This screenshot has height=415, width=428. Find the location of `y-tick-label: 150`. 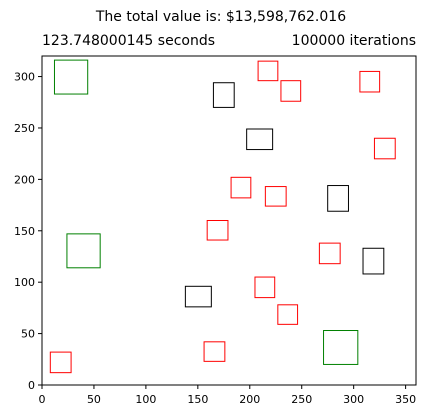

y-tick-label: 150 is located at coordinates (24, 231).